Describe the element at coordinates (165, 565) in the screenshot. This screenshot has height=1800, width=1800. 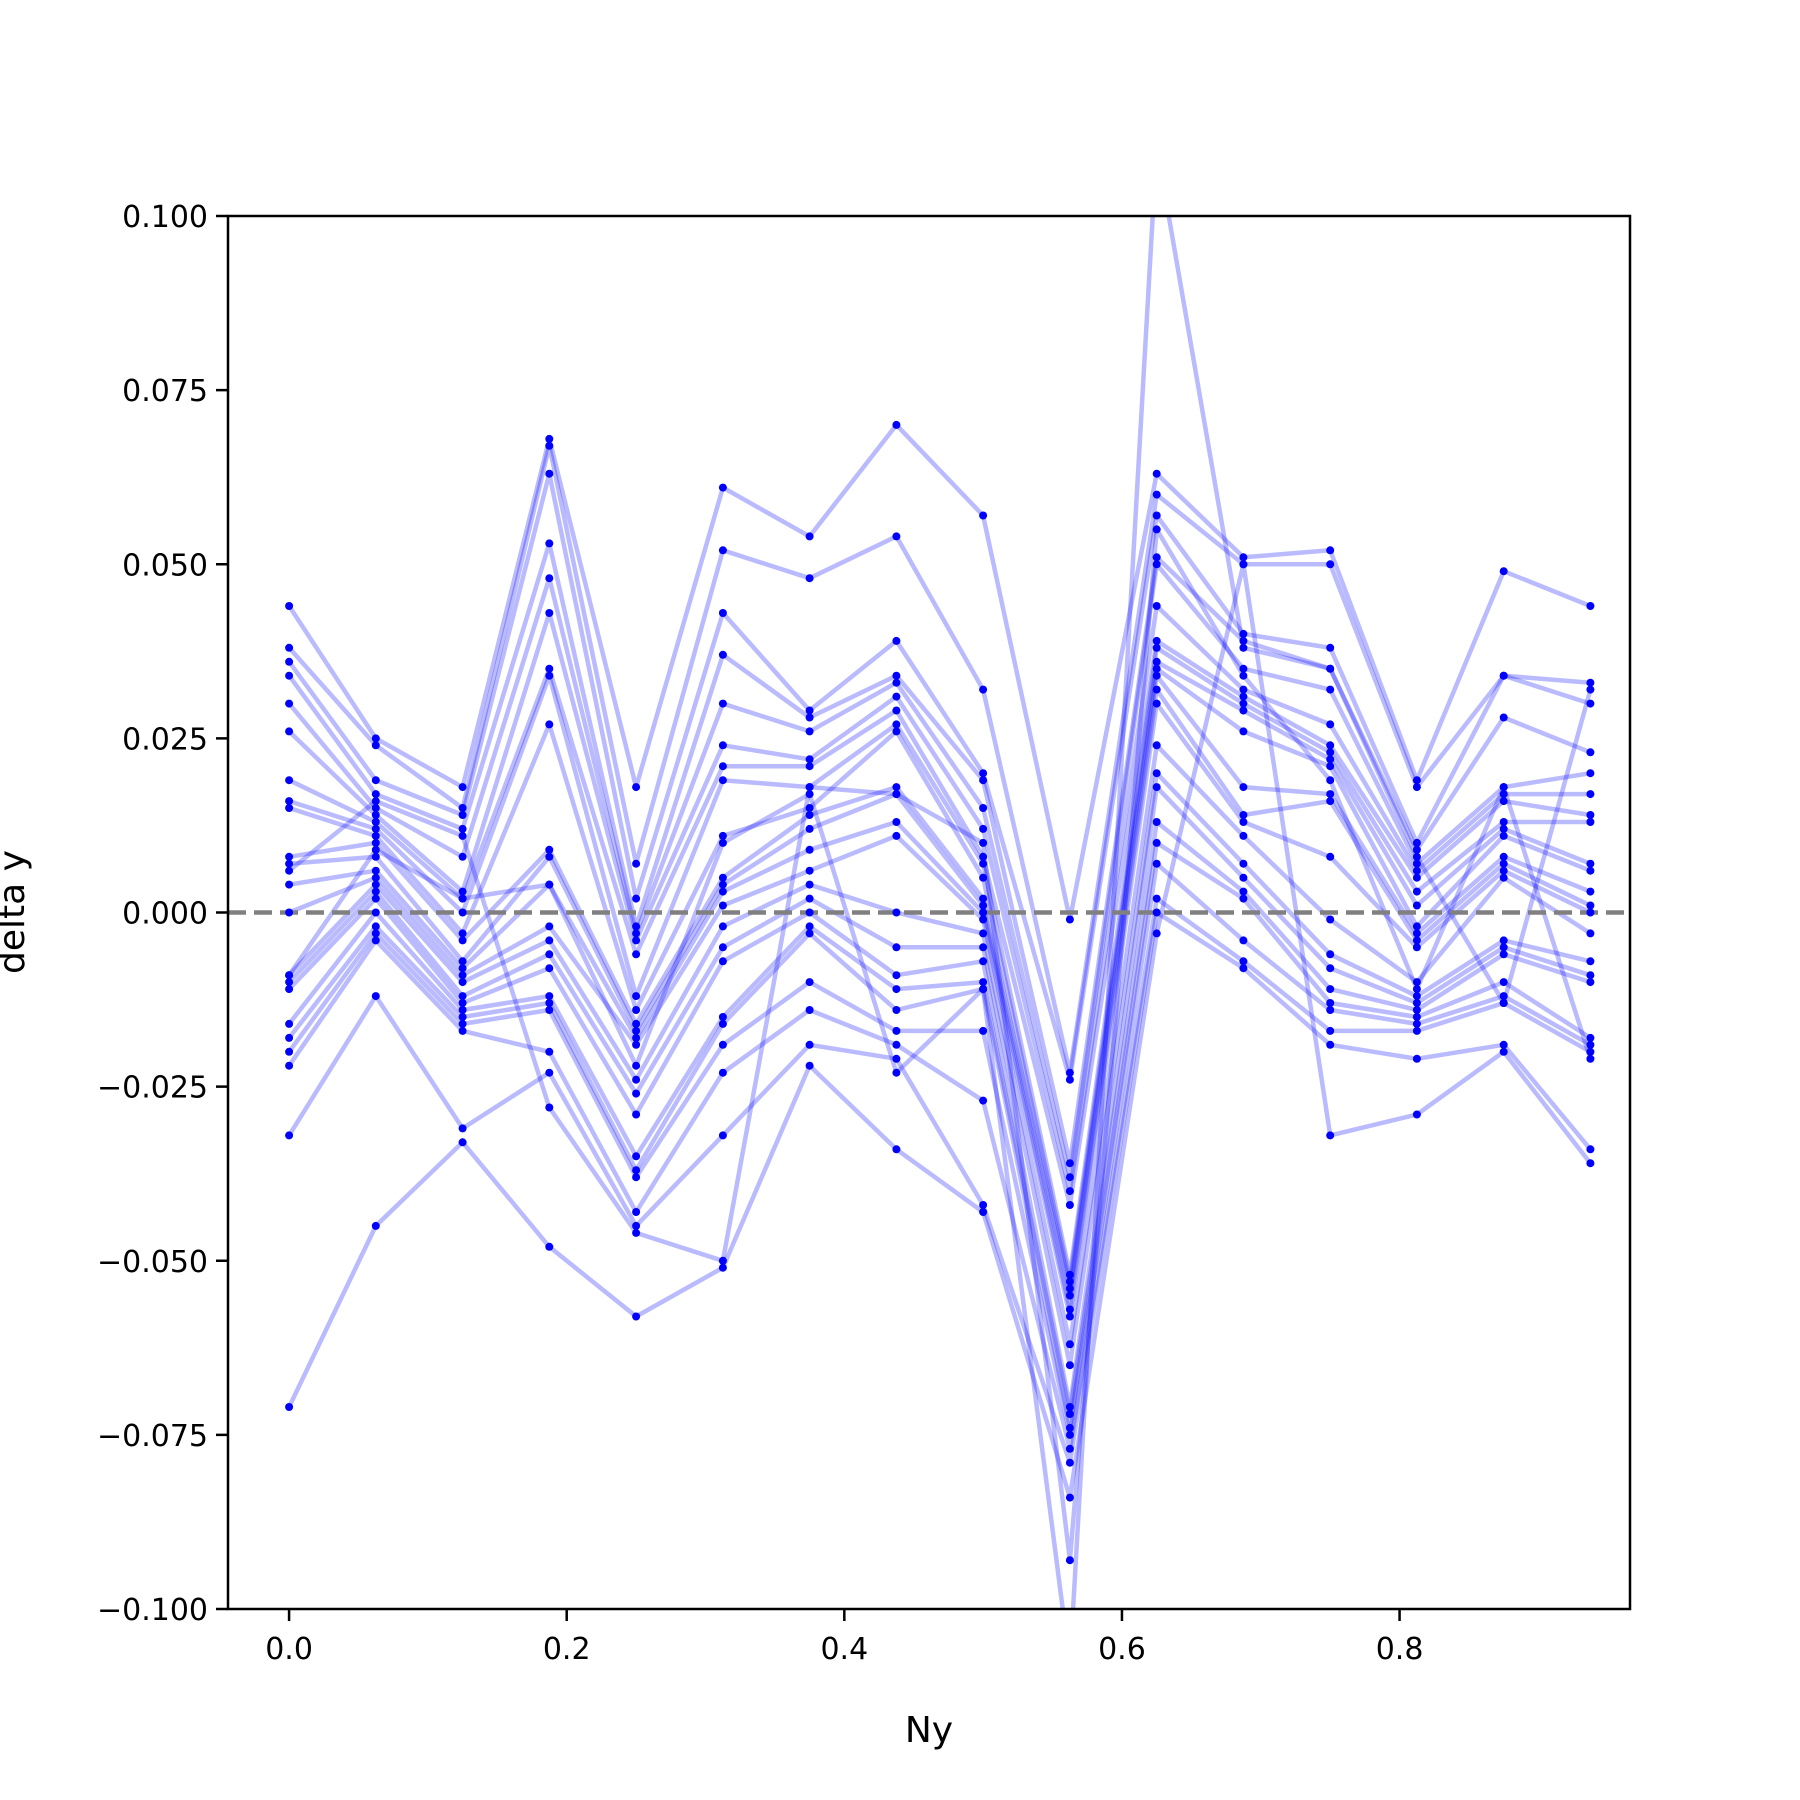
I see `y-tick-label: 0.050` at that location.